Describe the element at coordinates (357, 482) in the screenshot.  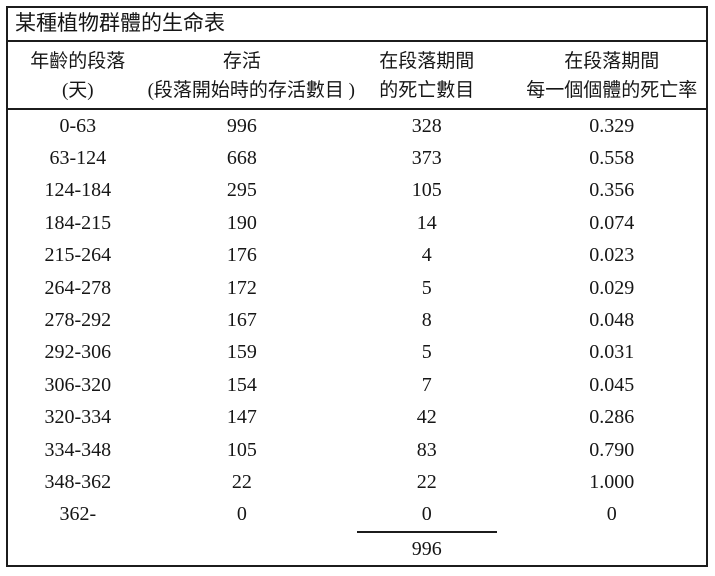
I see `table-row: 348-362 22 22 1.000` at that location.